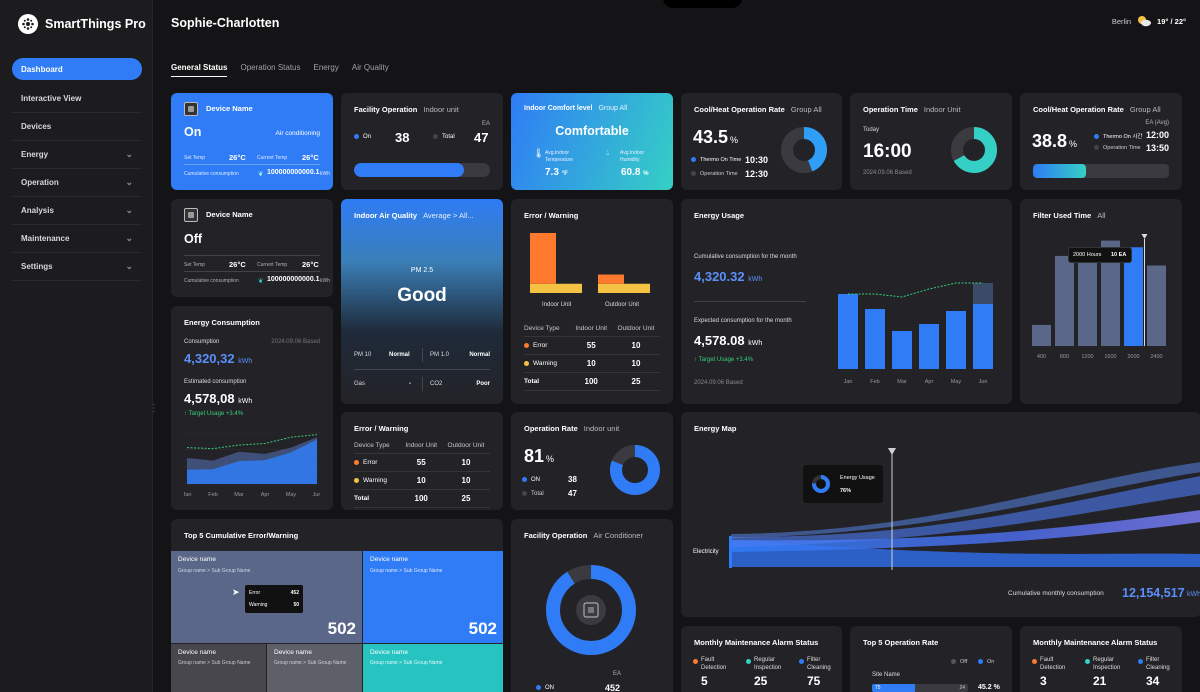  What do you see at coordinates (714, 668) in the screenshot?
I see `alarm-label-2: Detection` at bounding box center [714, 668].